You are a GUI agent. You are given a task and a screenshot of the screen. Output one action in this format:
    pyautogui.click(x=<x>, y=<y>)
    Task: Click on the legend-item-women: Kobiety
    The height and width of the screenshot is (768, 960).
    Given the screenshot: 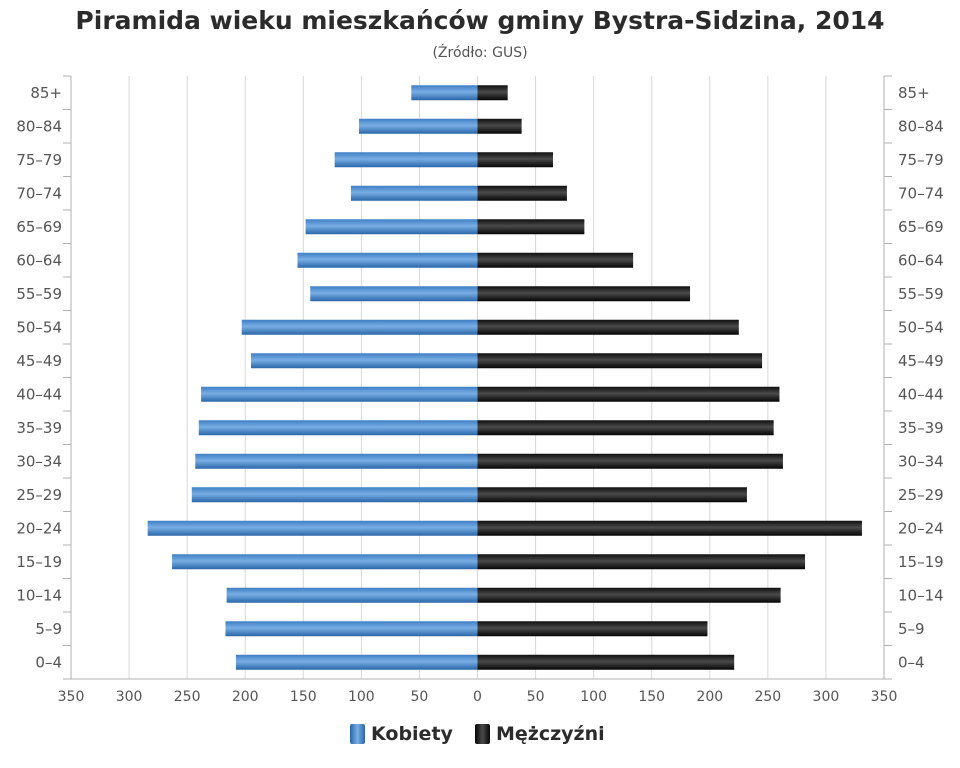 What is the action you would take?
    pyautogui.click(x=401, y=734)
    